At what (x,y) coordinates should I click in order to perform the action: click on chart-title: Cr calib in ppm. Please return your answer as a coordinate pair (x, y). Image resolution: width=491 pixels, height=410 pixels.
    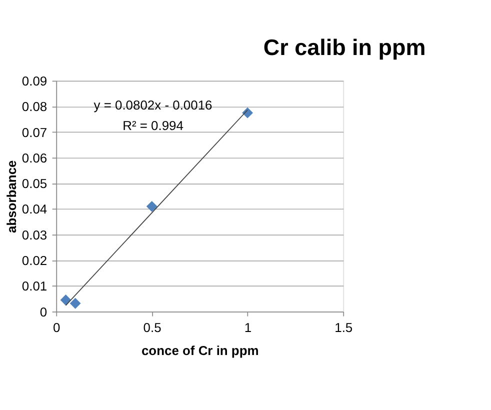
    Looking at the image, I should click on (344, 47).